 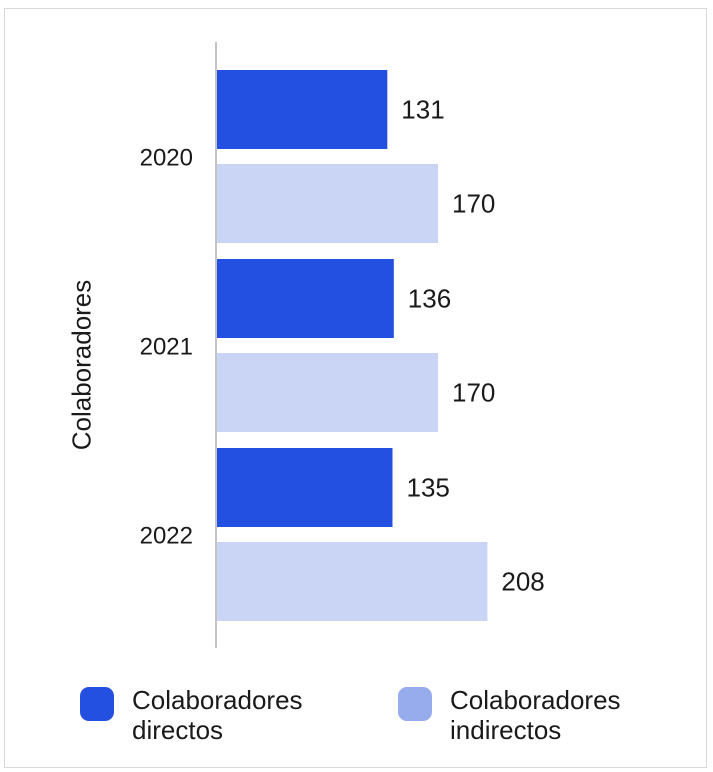 I want to click on legend-item-indirectos: Colaboradores indirectos, so click(x=534, y=715).